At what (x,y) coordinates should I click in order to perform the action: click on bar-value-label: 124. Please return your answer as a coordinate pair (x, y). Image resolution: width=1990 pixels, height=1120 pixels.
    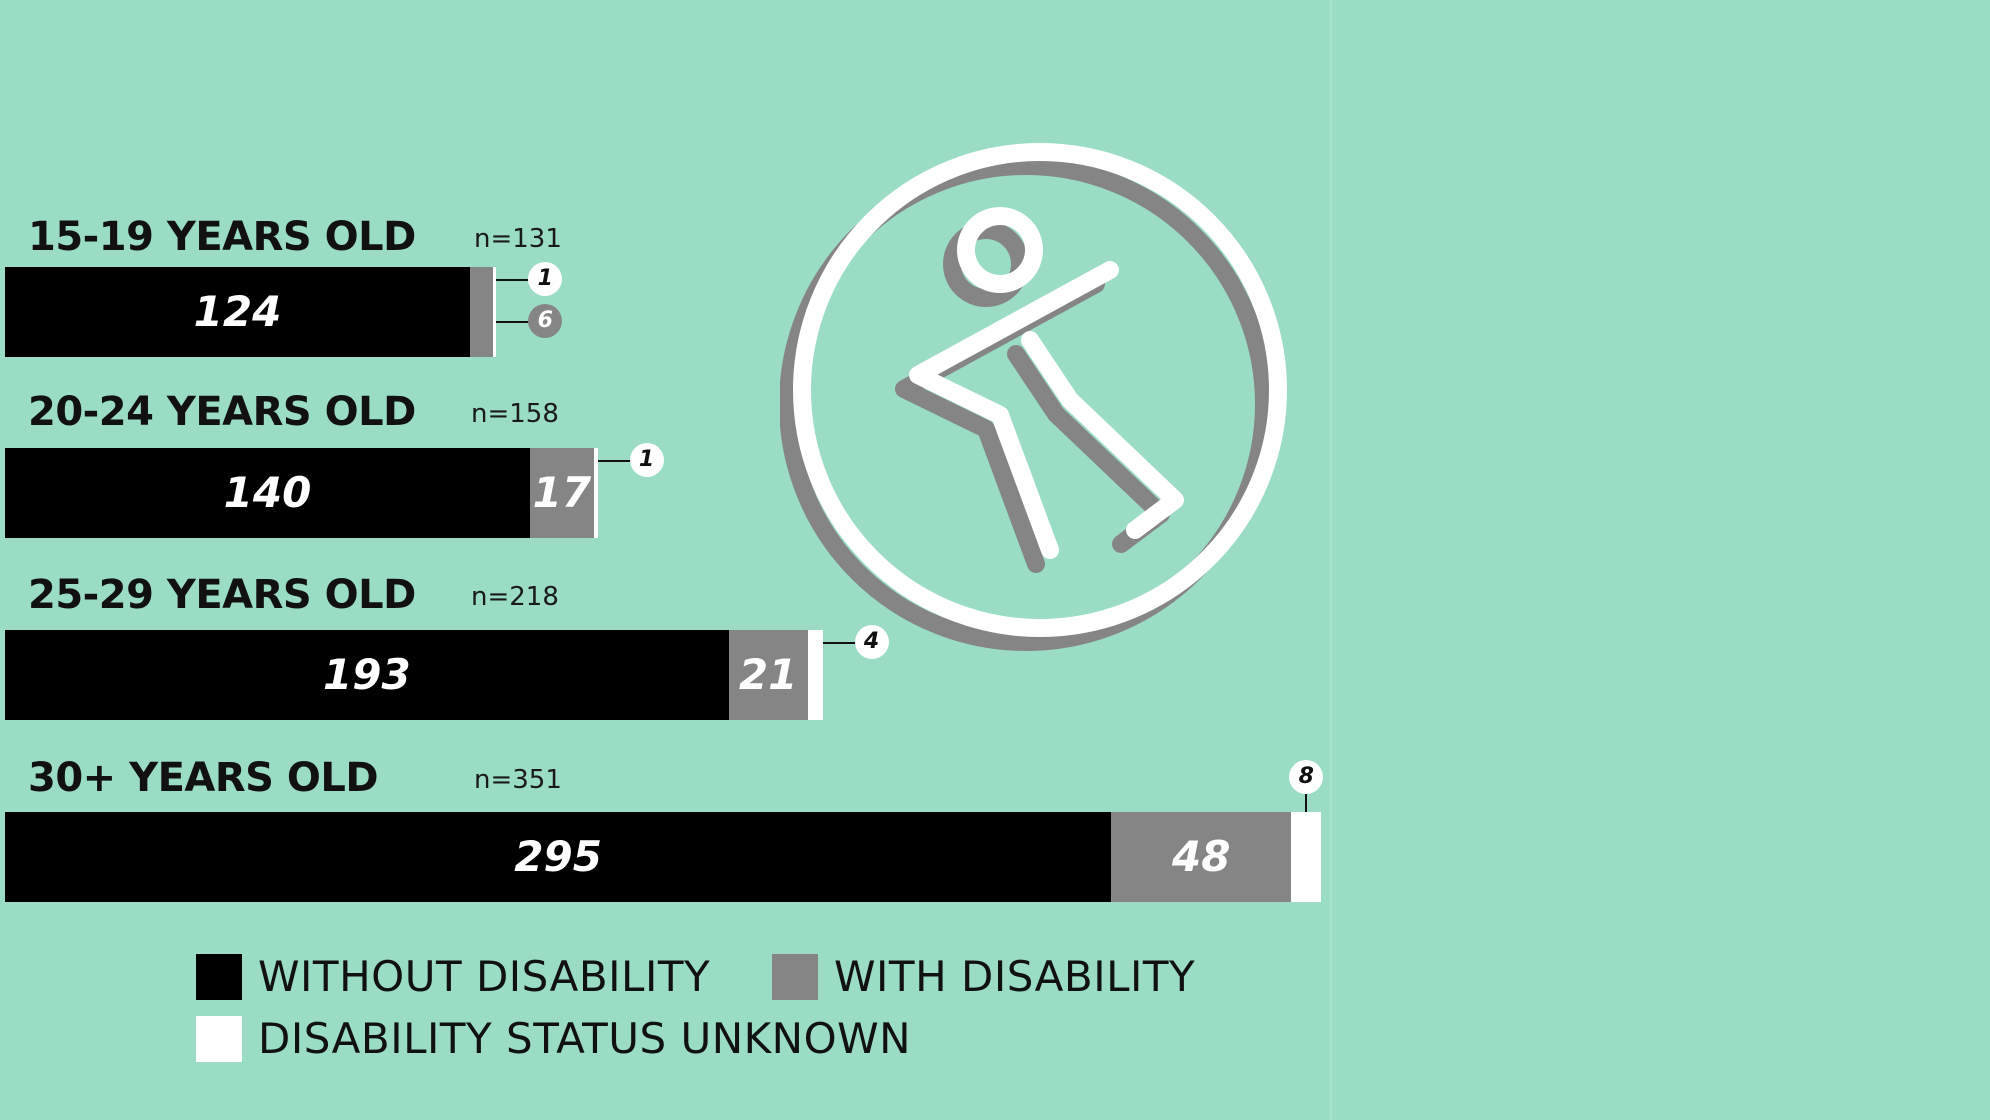
    Looking at the image, I should click on (237, 311).